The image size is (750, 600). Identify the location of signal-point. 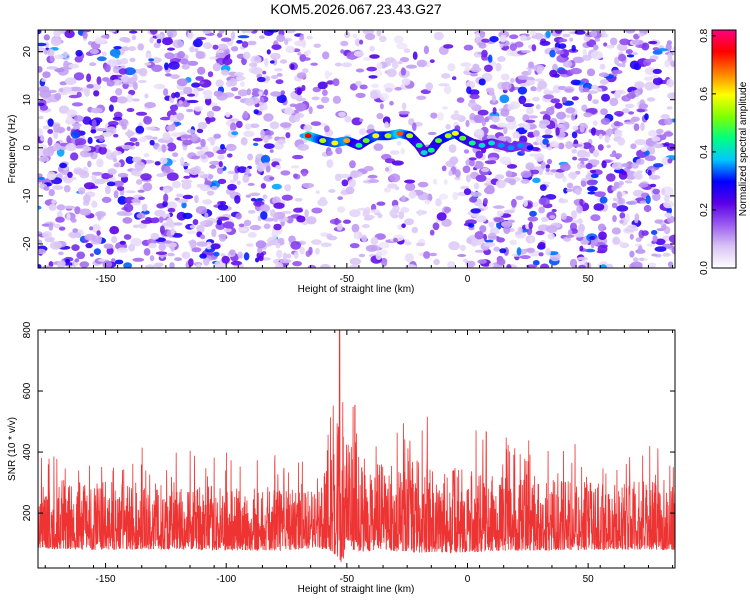
(463, 138).